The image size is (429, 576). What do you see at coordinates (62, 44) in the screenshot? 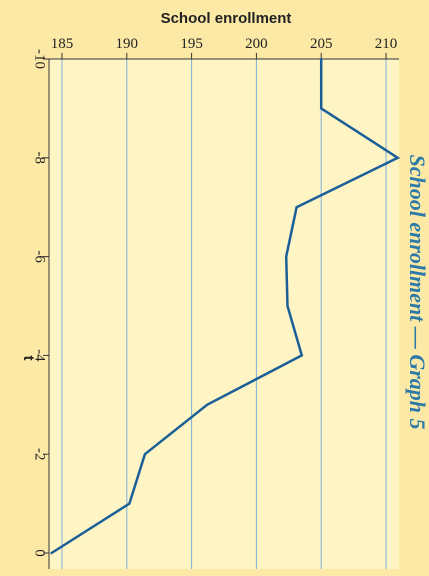
I see `top-axis-tick-label: 185` at bounding box center [62, 44].